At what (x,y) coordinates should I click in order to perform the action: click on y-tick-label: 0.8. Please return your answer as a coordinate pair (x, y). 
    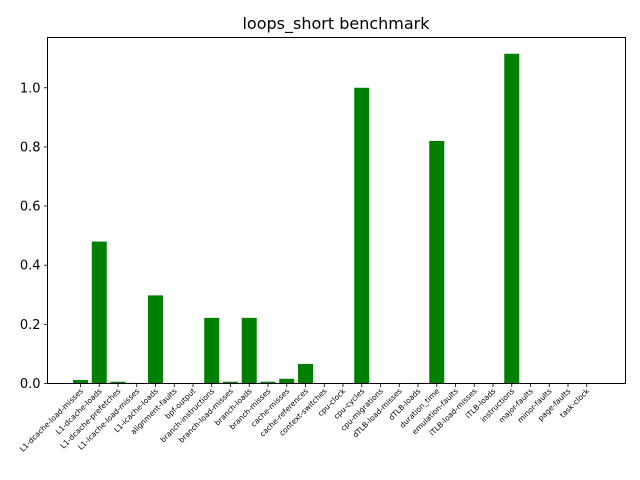
    Looking at the image, I should click on (30, 147).